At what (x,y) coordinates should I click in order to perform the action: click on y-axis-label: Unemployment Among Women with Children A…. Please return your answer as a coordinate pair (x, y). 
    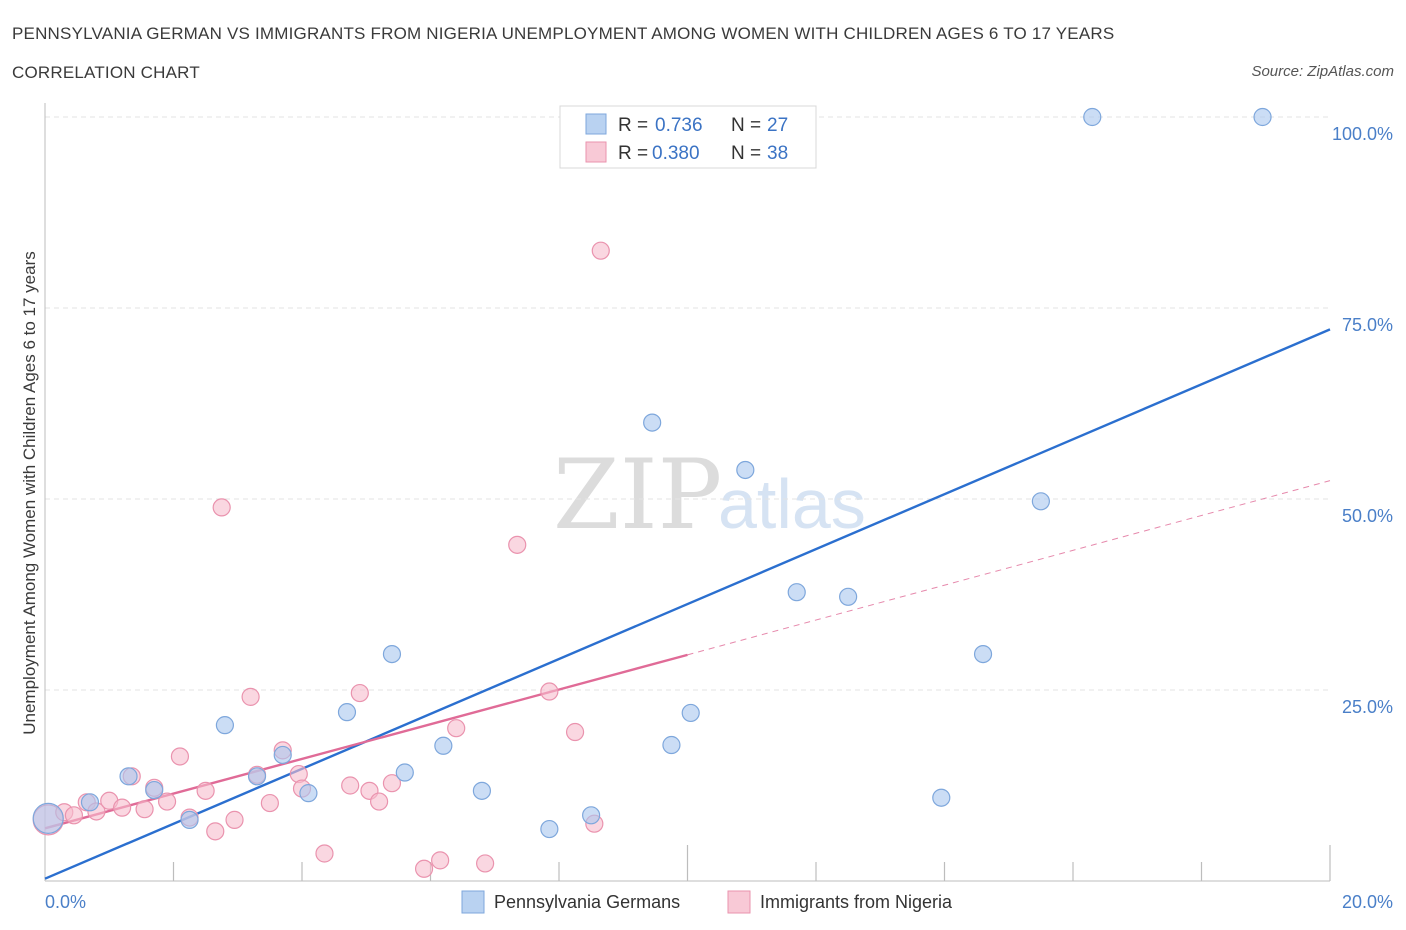
    Looking at the image, I should click on (29, 493).